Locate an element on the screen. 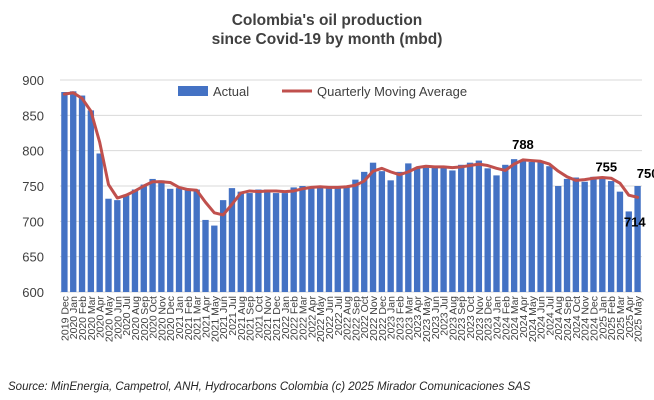 This screenshot has height=400, width=654. y-tick-label: 650 is located at coordinates (33, 257).